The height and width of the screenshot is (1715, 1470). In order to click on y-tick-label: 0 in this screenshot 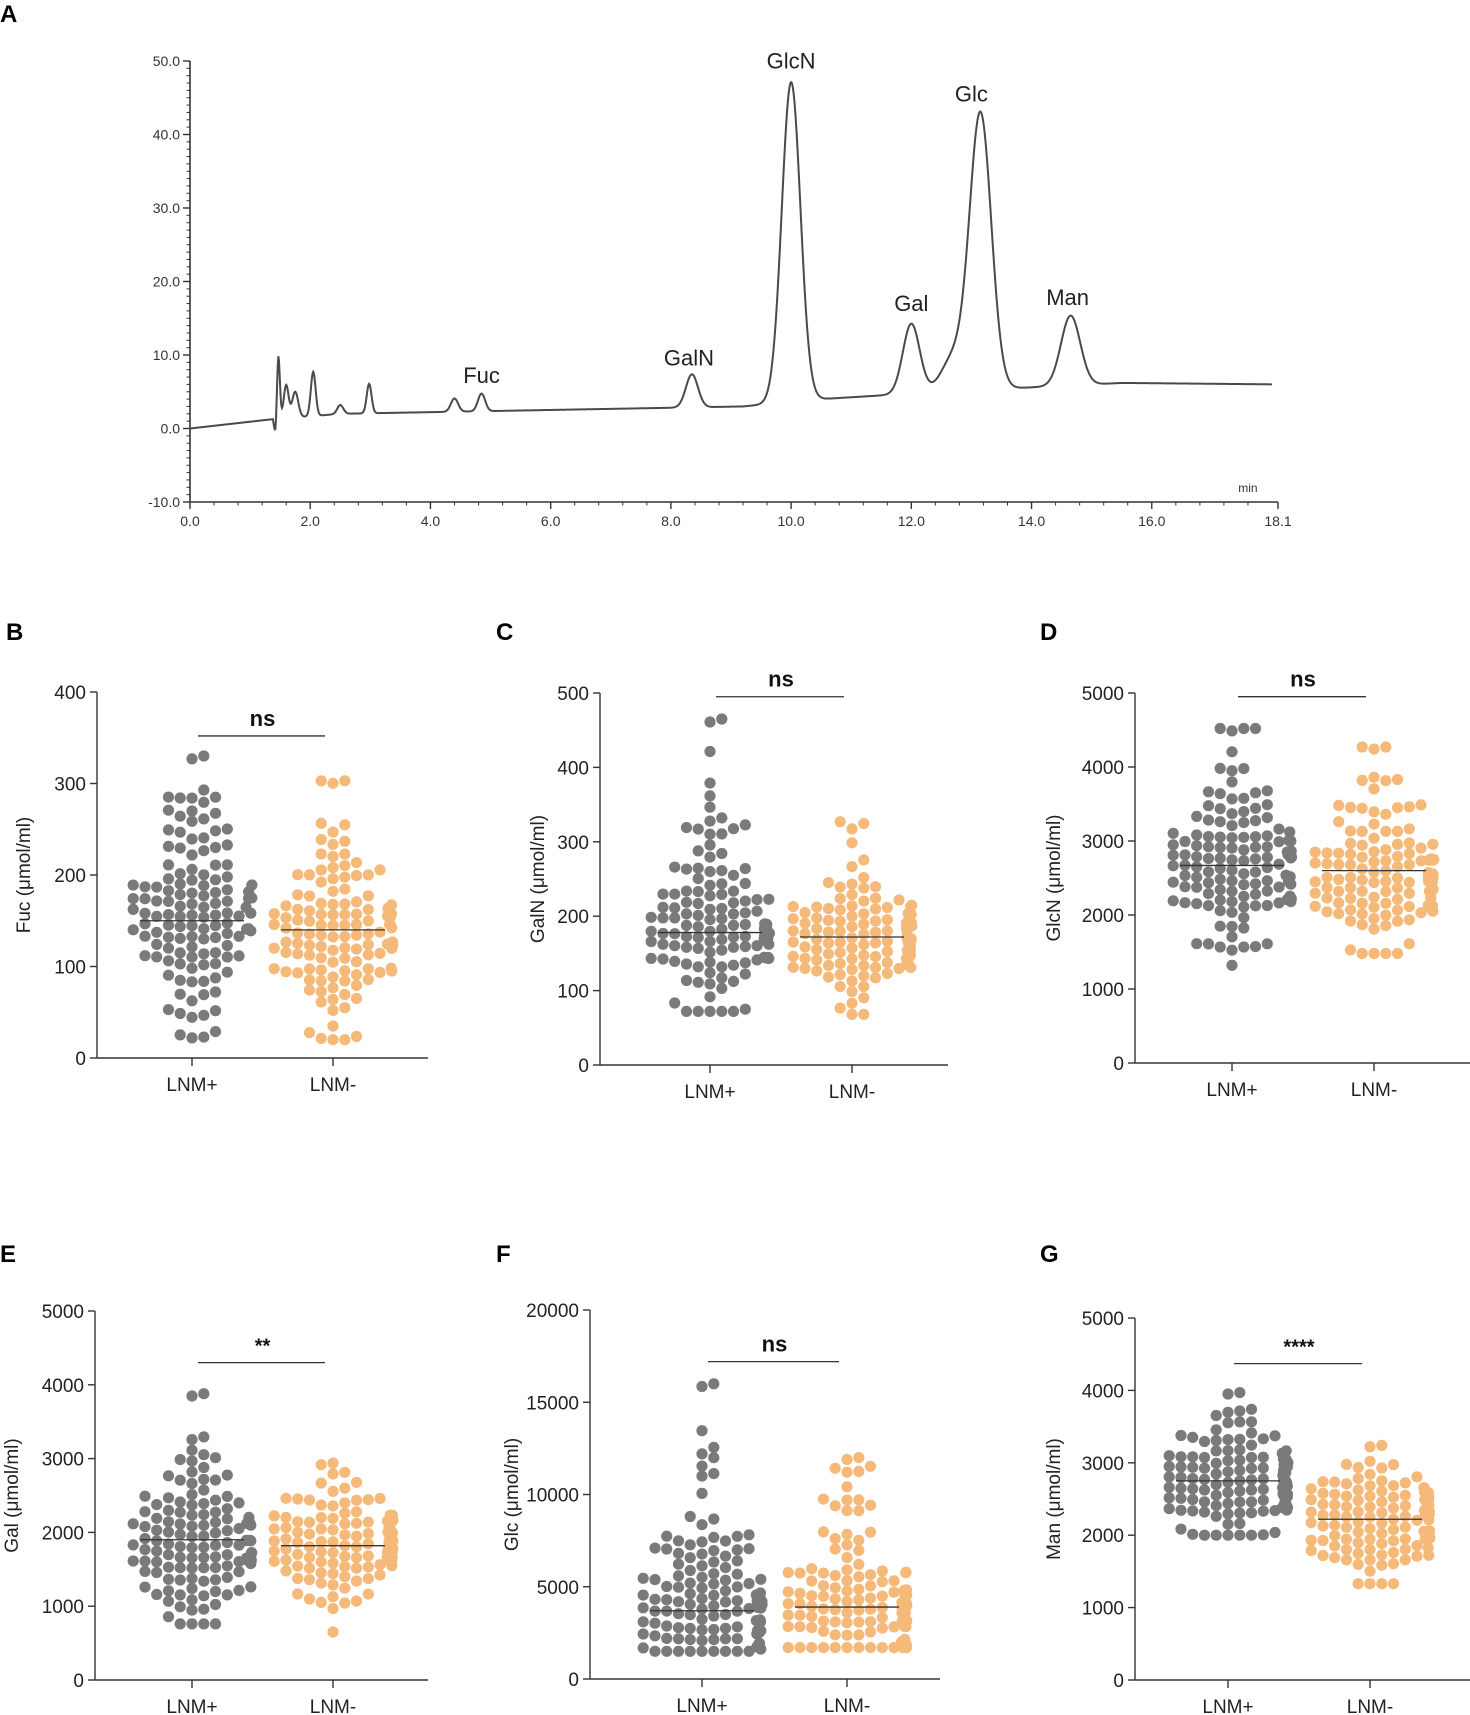, I will do `click(80, 1059)`.